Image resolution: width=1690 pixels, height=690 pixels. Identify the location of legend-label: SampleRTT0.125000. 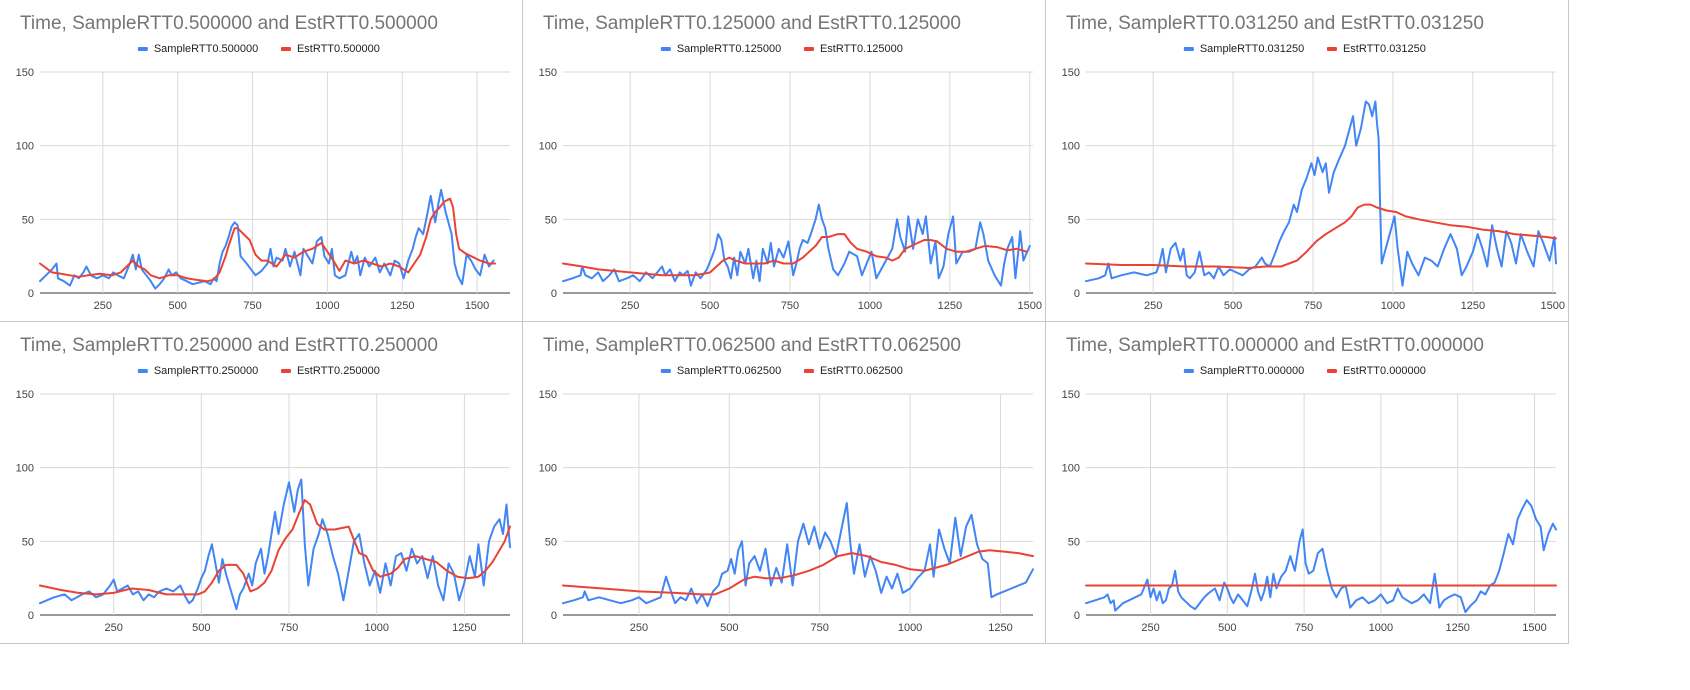
(729, 49).